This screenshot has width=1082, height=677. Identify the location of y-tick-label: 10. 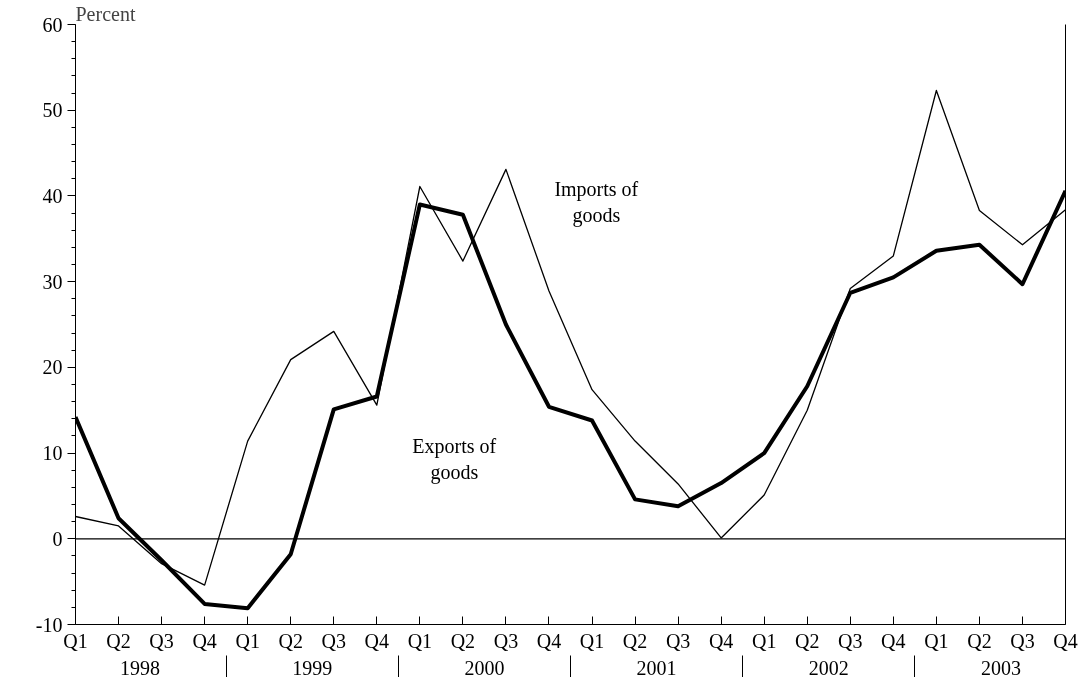
(52, 453).